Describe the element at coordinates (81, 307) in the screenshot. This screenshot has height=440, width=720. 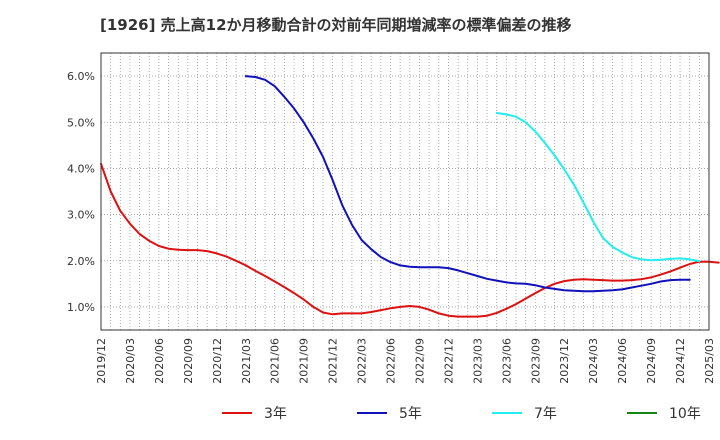
I see `y-tick-label: 1.0%` at that location.